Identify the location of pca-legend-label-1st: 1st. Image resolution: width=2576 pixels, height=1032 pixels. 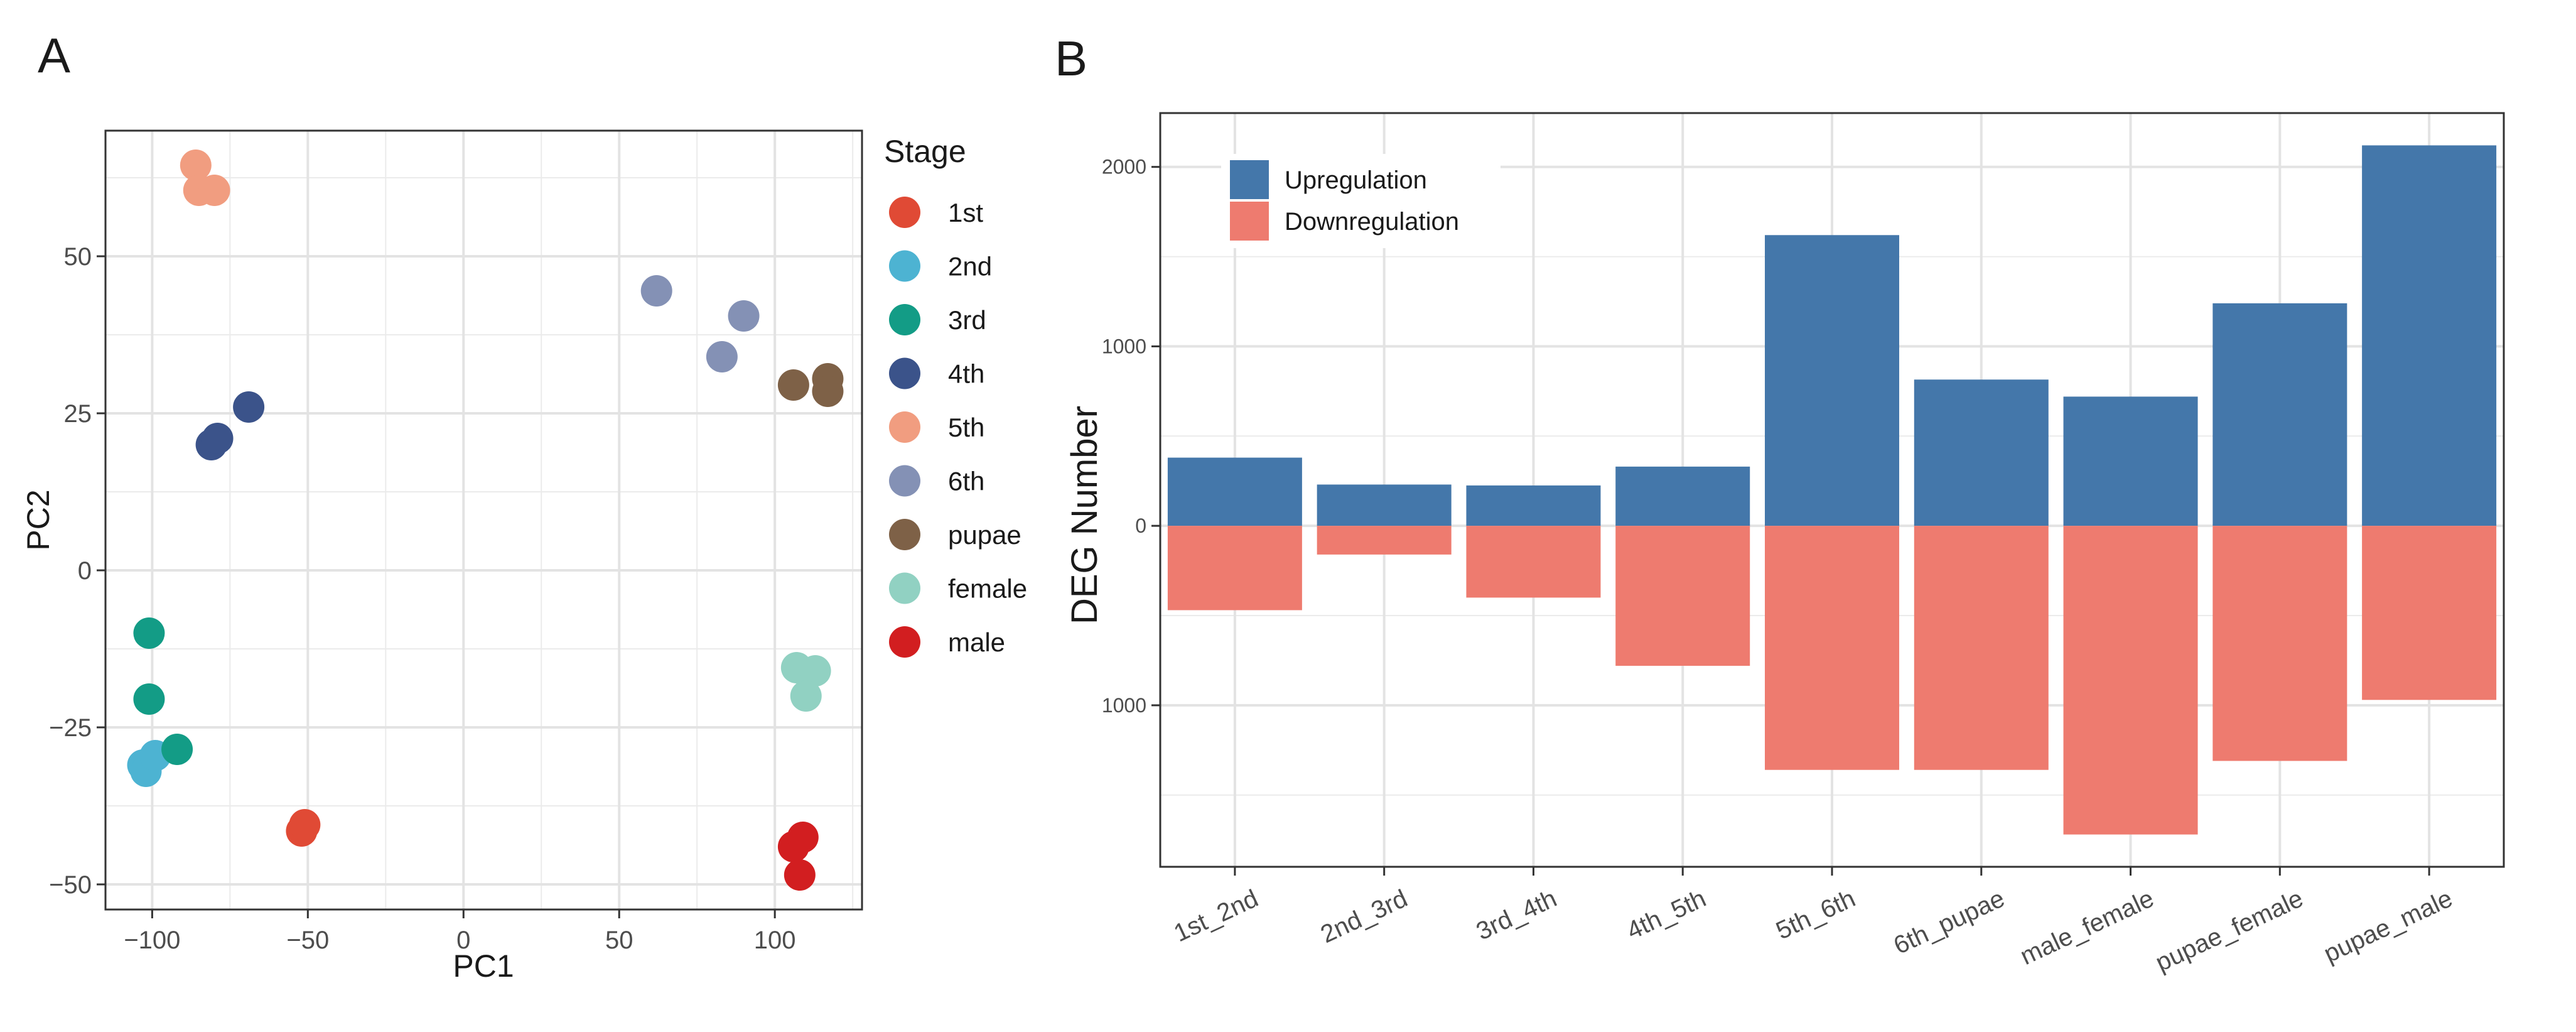
(965, 212).